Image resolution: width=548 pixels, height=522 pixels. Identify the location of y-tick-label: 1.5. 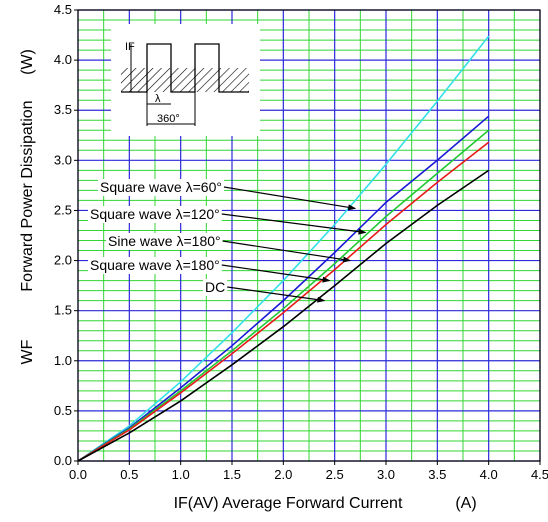
(63, 310).